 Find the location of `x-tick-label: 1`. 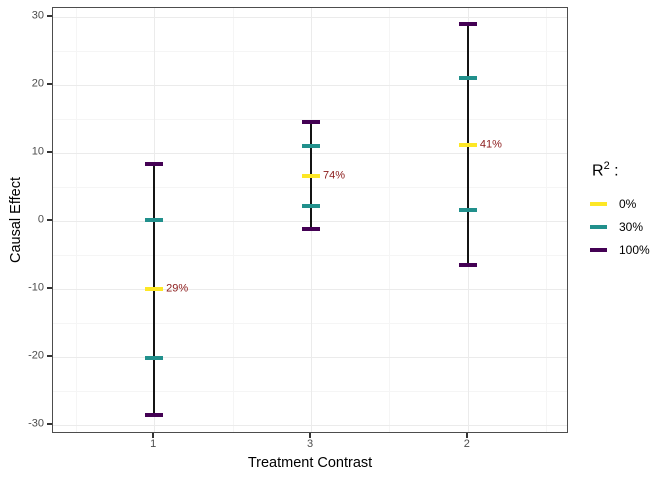

x-tick-label: 1 is located at coordinates (153, 444).